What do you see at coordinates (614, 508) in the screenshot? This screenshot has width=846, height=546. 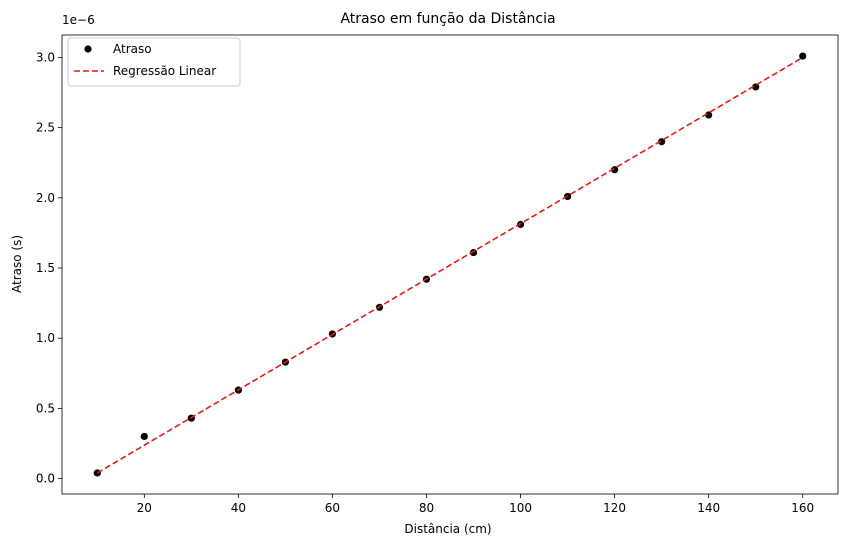 I see `x-tick-label: 120` at bounding box center [614, 508].